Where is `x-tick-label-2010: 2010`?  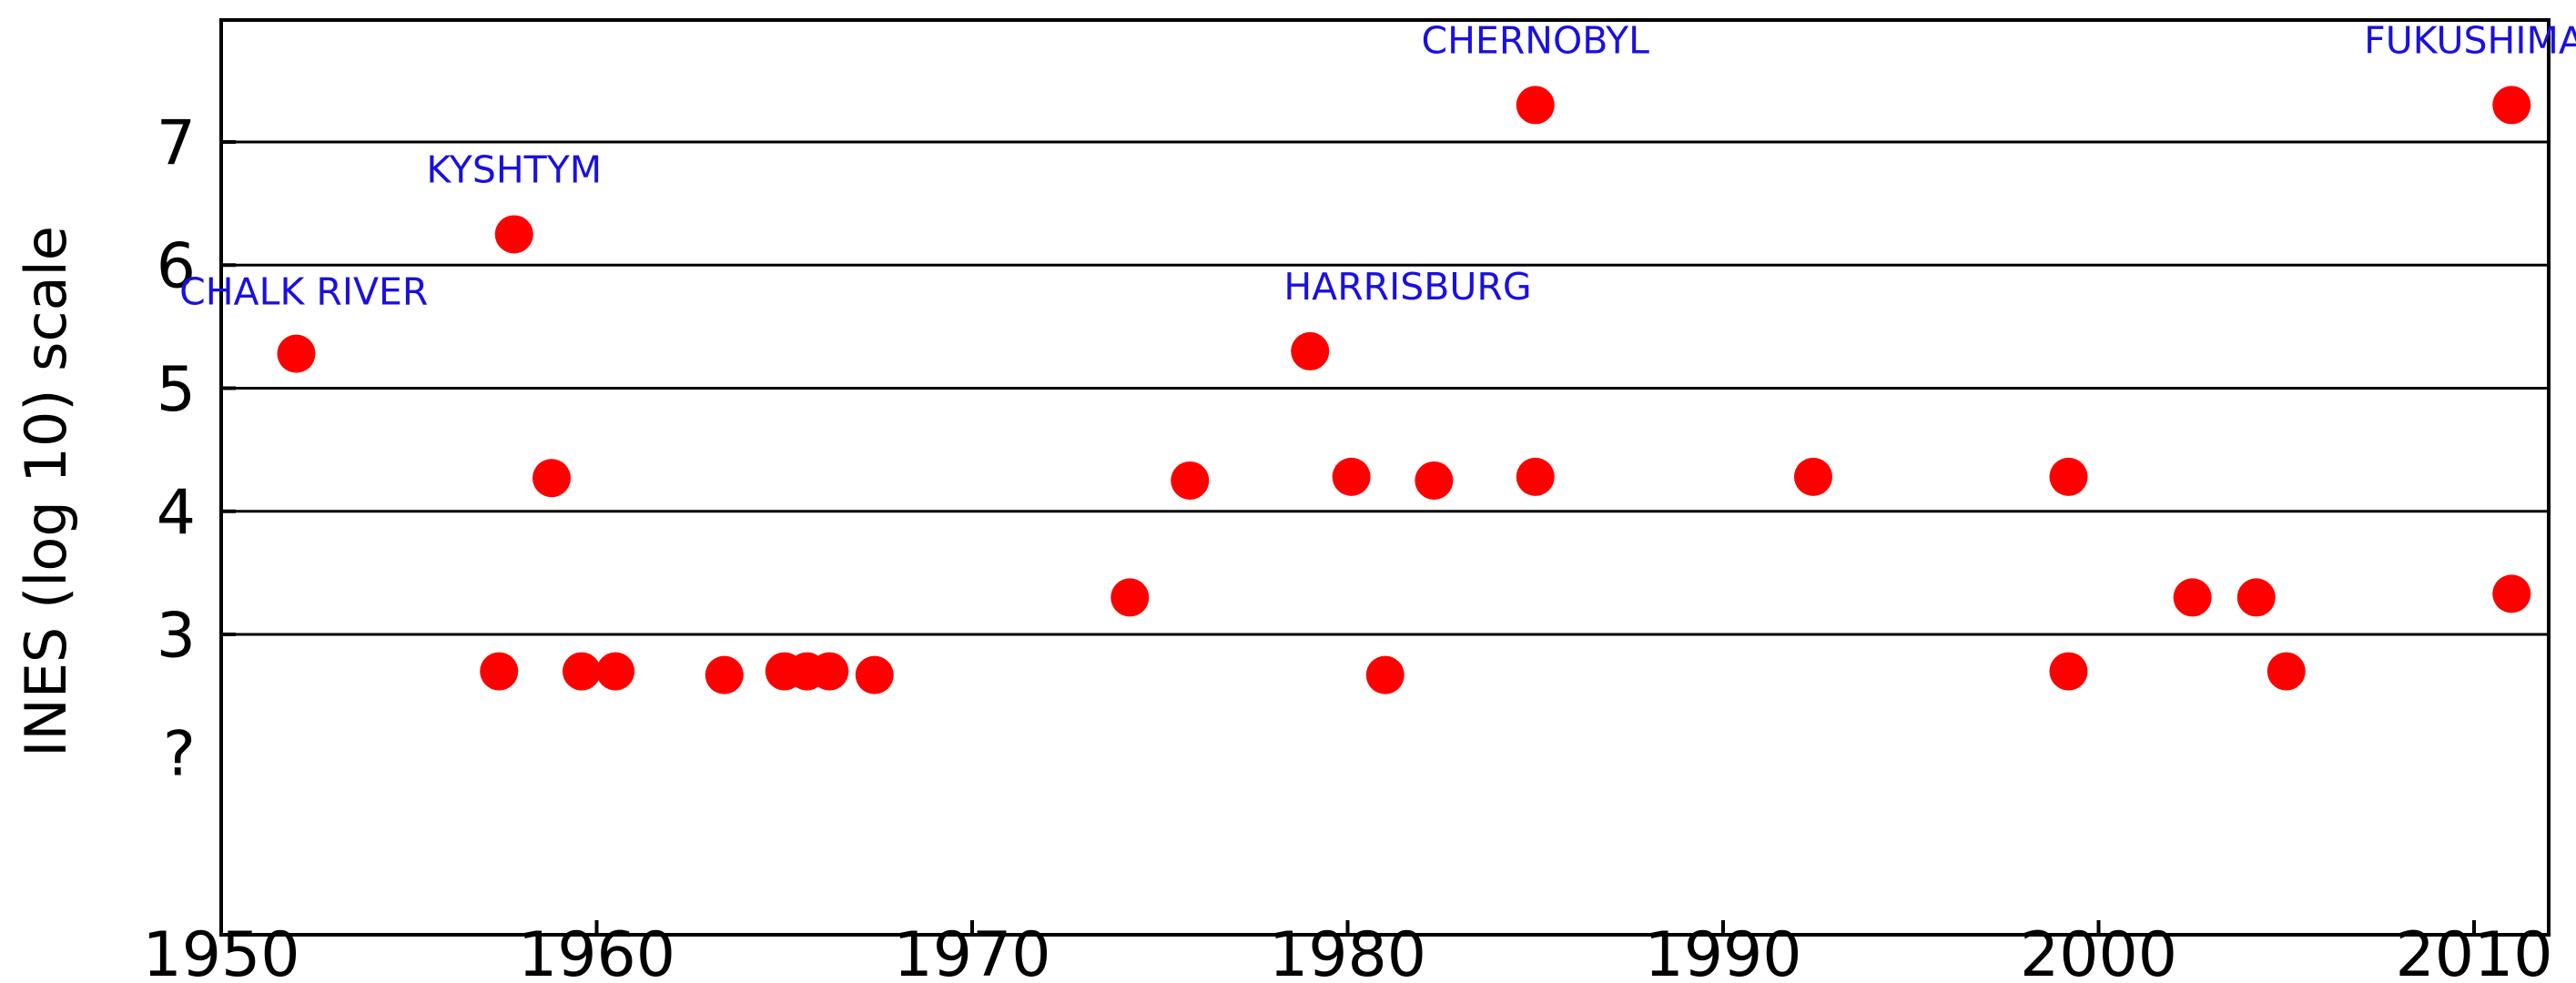
x-tick-label-2010: 2010 is located at coordinates (2473, 951).